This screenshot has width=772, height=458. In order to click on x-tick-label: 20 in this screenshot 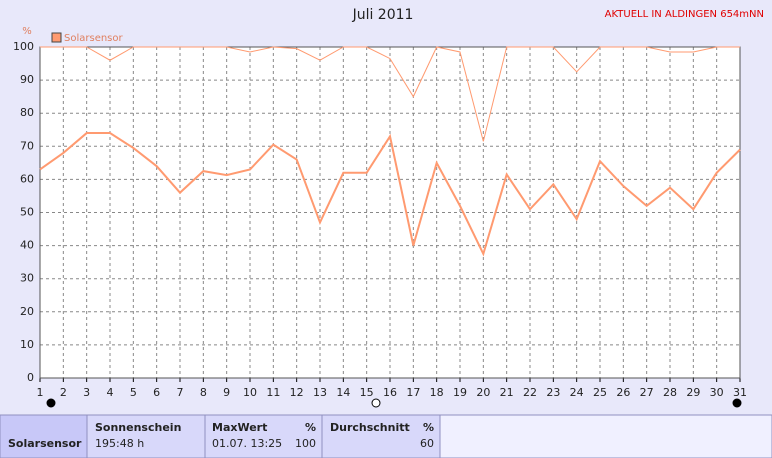, I will do `click(483, 392)`.